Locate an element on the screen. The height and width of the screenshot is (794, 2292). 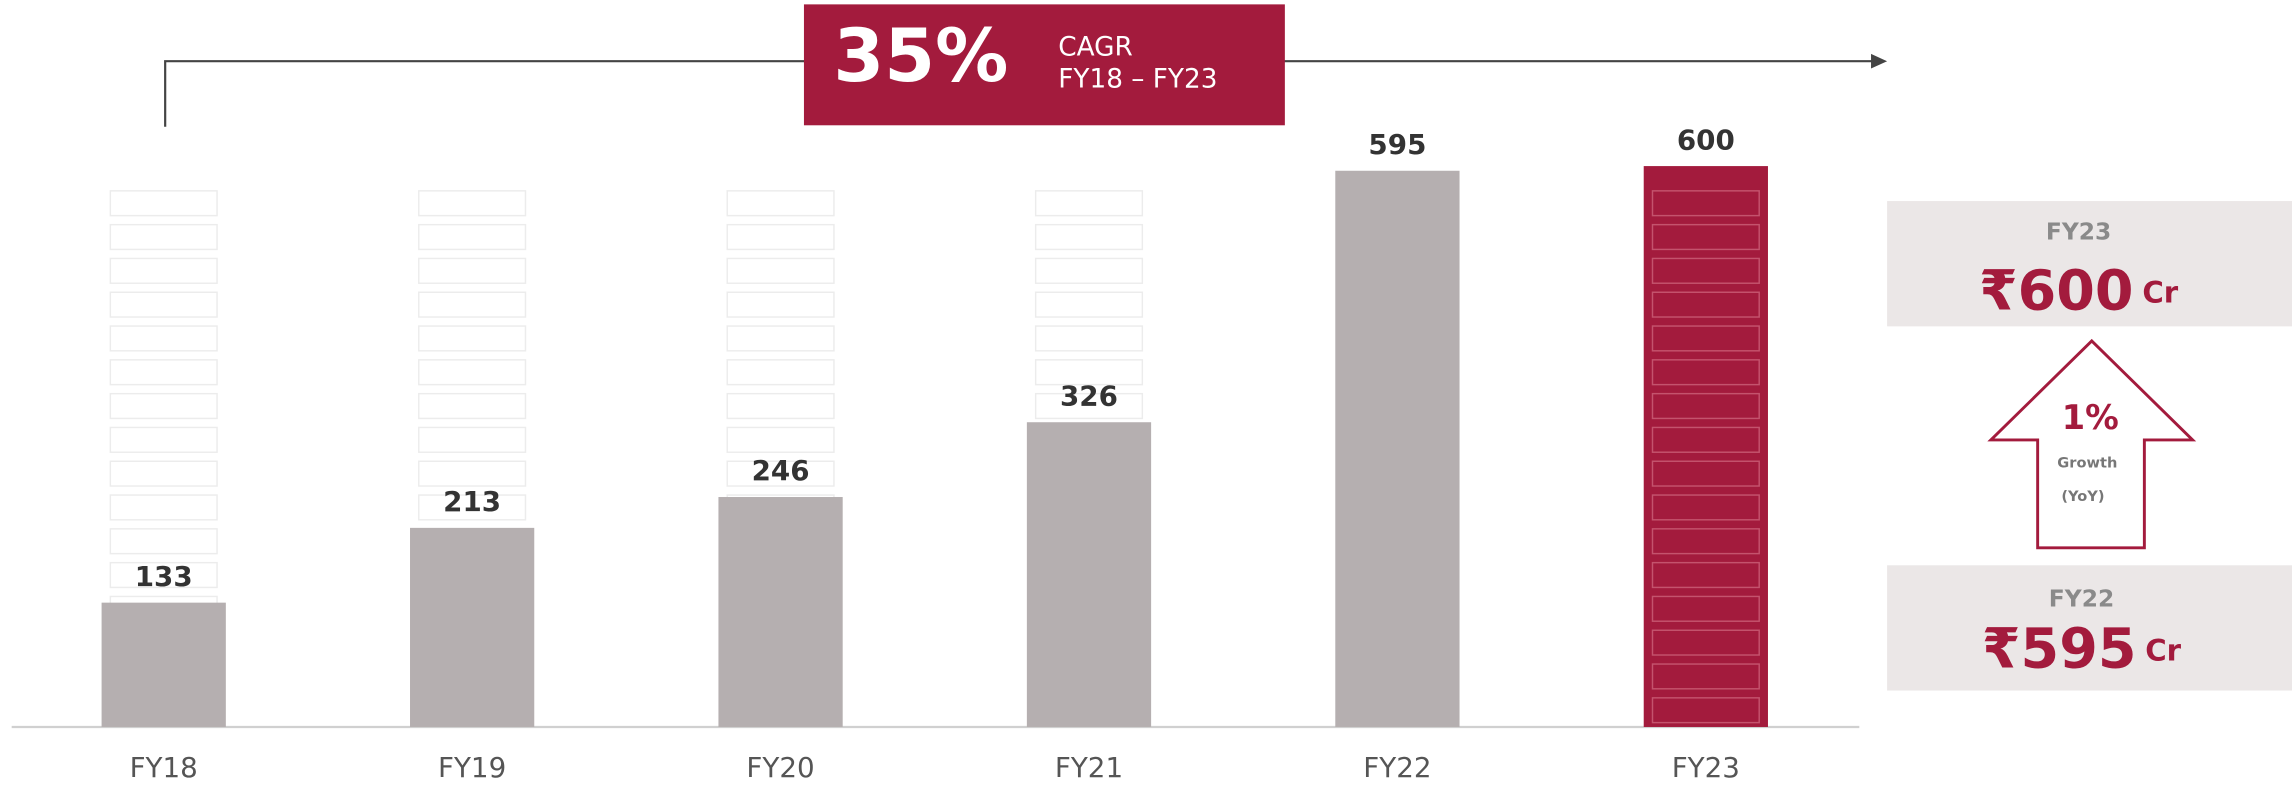
arrow-head is located at coordinates (1879, 61).